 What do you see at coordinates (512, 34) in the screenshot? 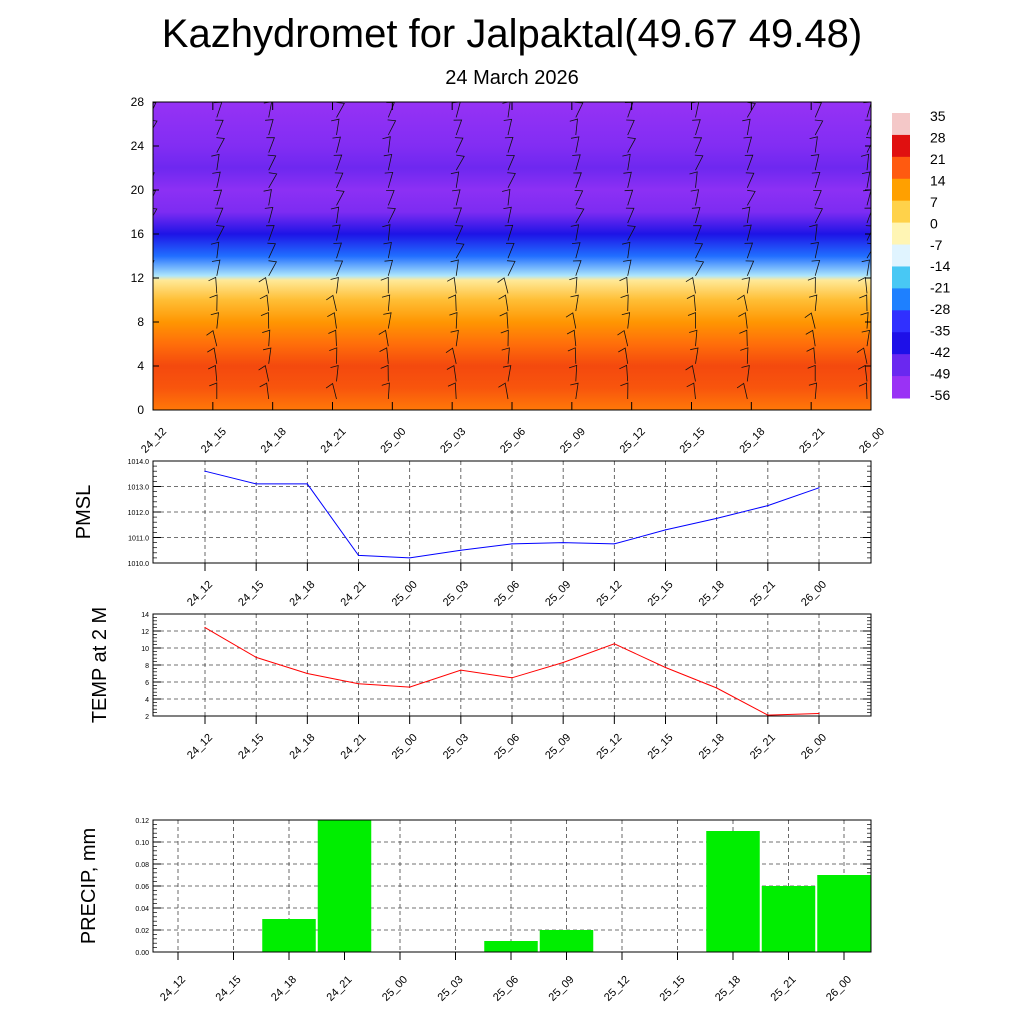
I see `chart-title: Kazhydromet for Jalpaktal(49.67 49.48)` at bounding box center [512, 34].